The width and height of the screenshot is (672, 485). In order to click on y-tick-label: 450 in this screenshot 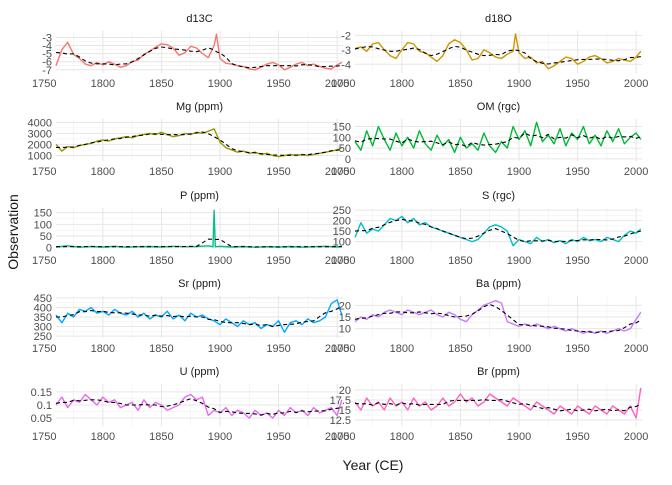, I will do `click(43, 299)`.